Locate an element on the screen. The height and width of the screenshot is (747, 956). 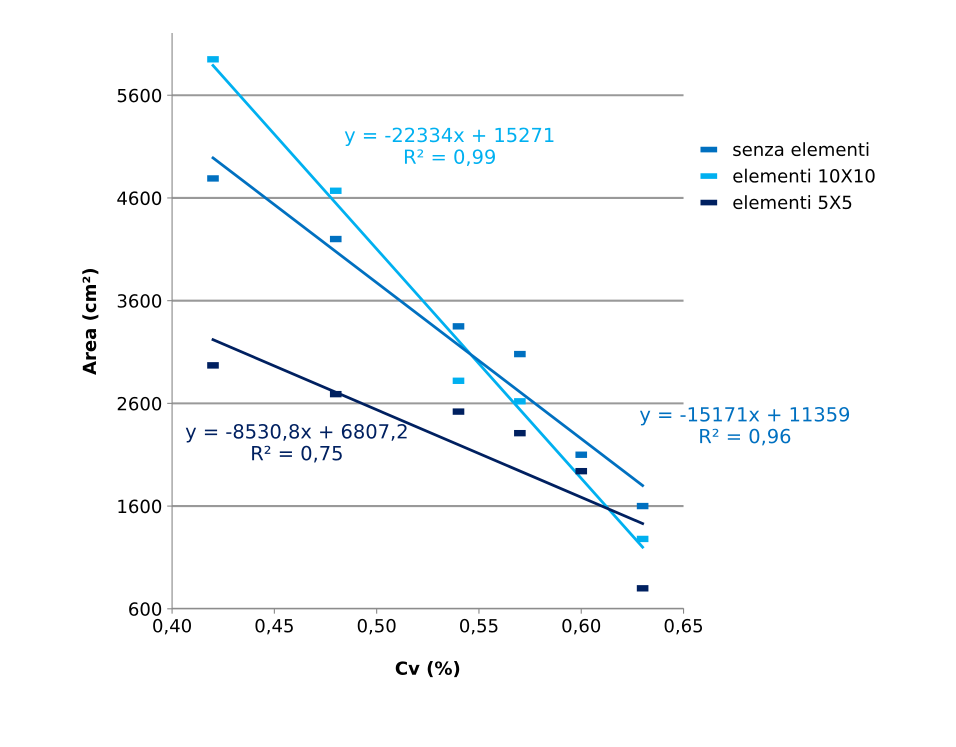
x-tick-label: 0,40 is located at coordinates (172, 626).